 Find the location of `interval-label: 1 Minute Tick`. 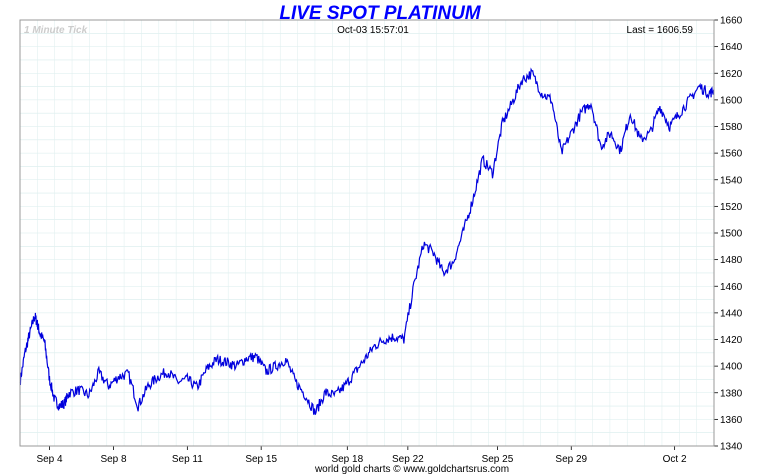

interval-label: 1 Minute Tick is located at coordinates (56, 30).